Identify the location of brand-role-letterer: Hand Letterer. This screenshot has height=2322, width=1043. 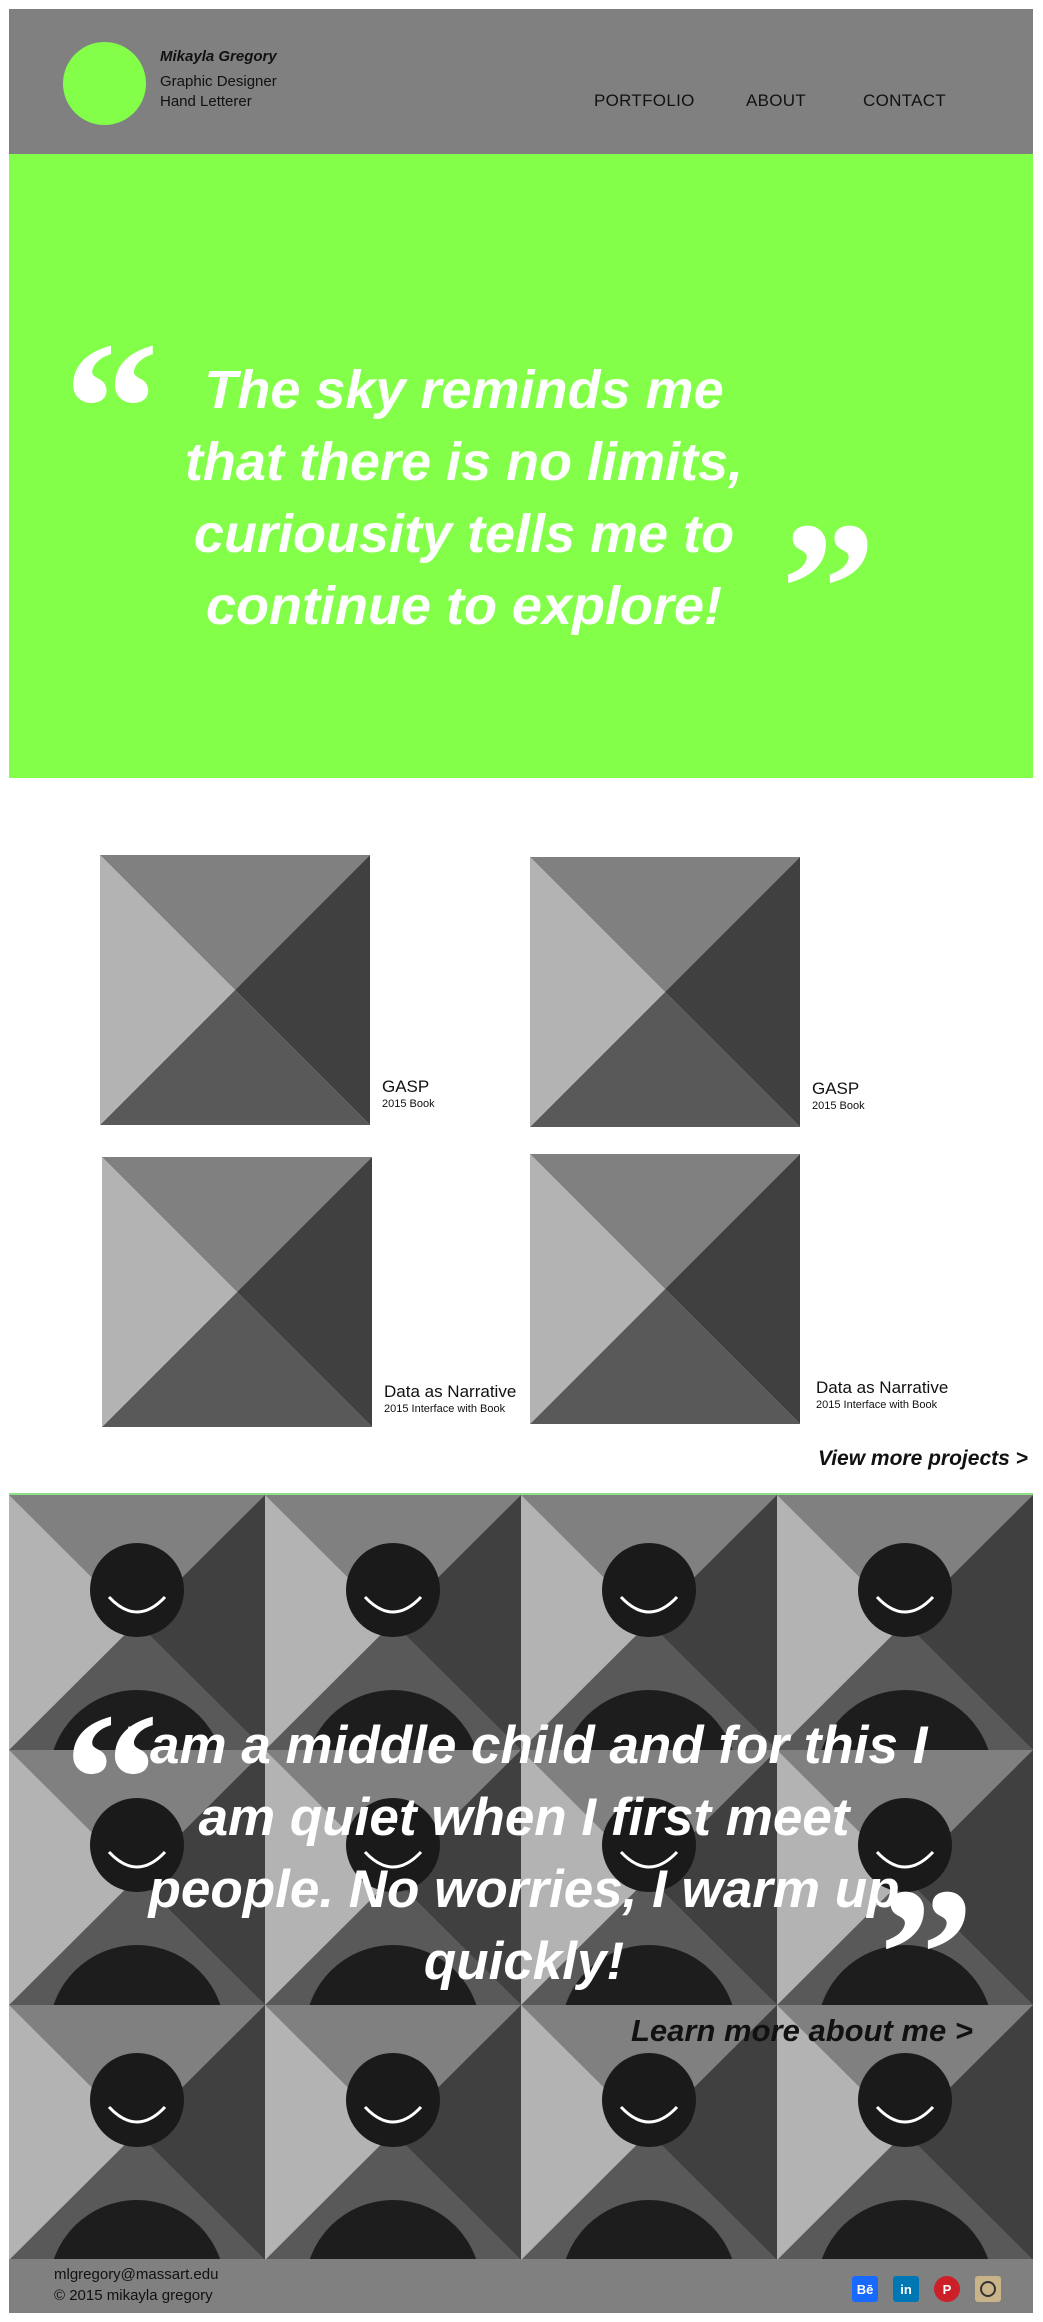
(206, 101).